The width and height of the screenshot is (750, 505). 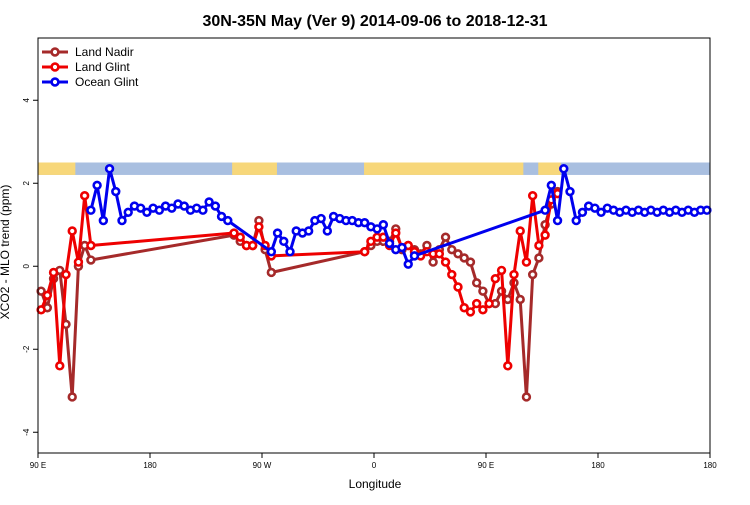 I want to click on land-glint-legend-label: Land Glint, so click(x=102, y=67).